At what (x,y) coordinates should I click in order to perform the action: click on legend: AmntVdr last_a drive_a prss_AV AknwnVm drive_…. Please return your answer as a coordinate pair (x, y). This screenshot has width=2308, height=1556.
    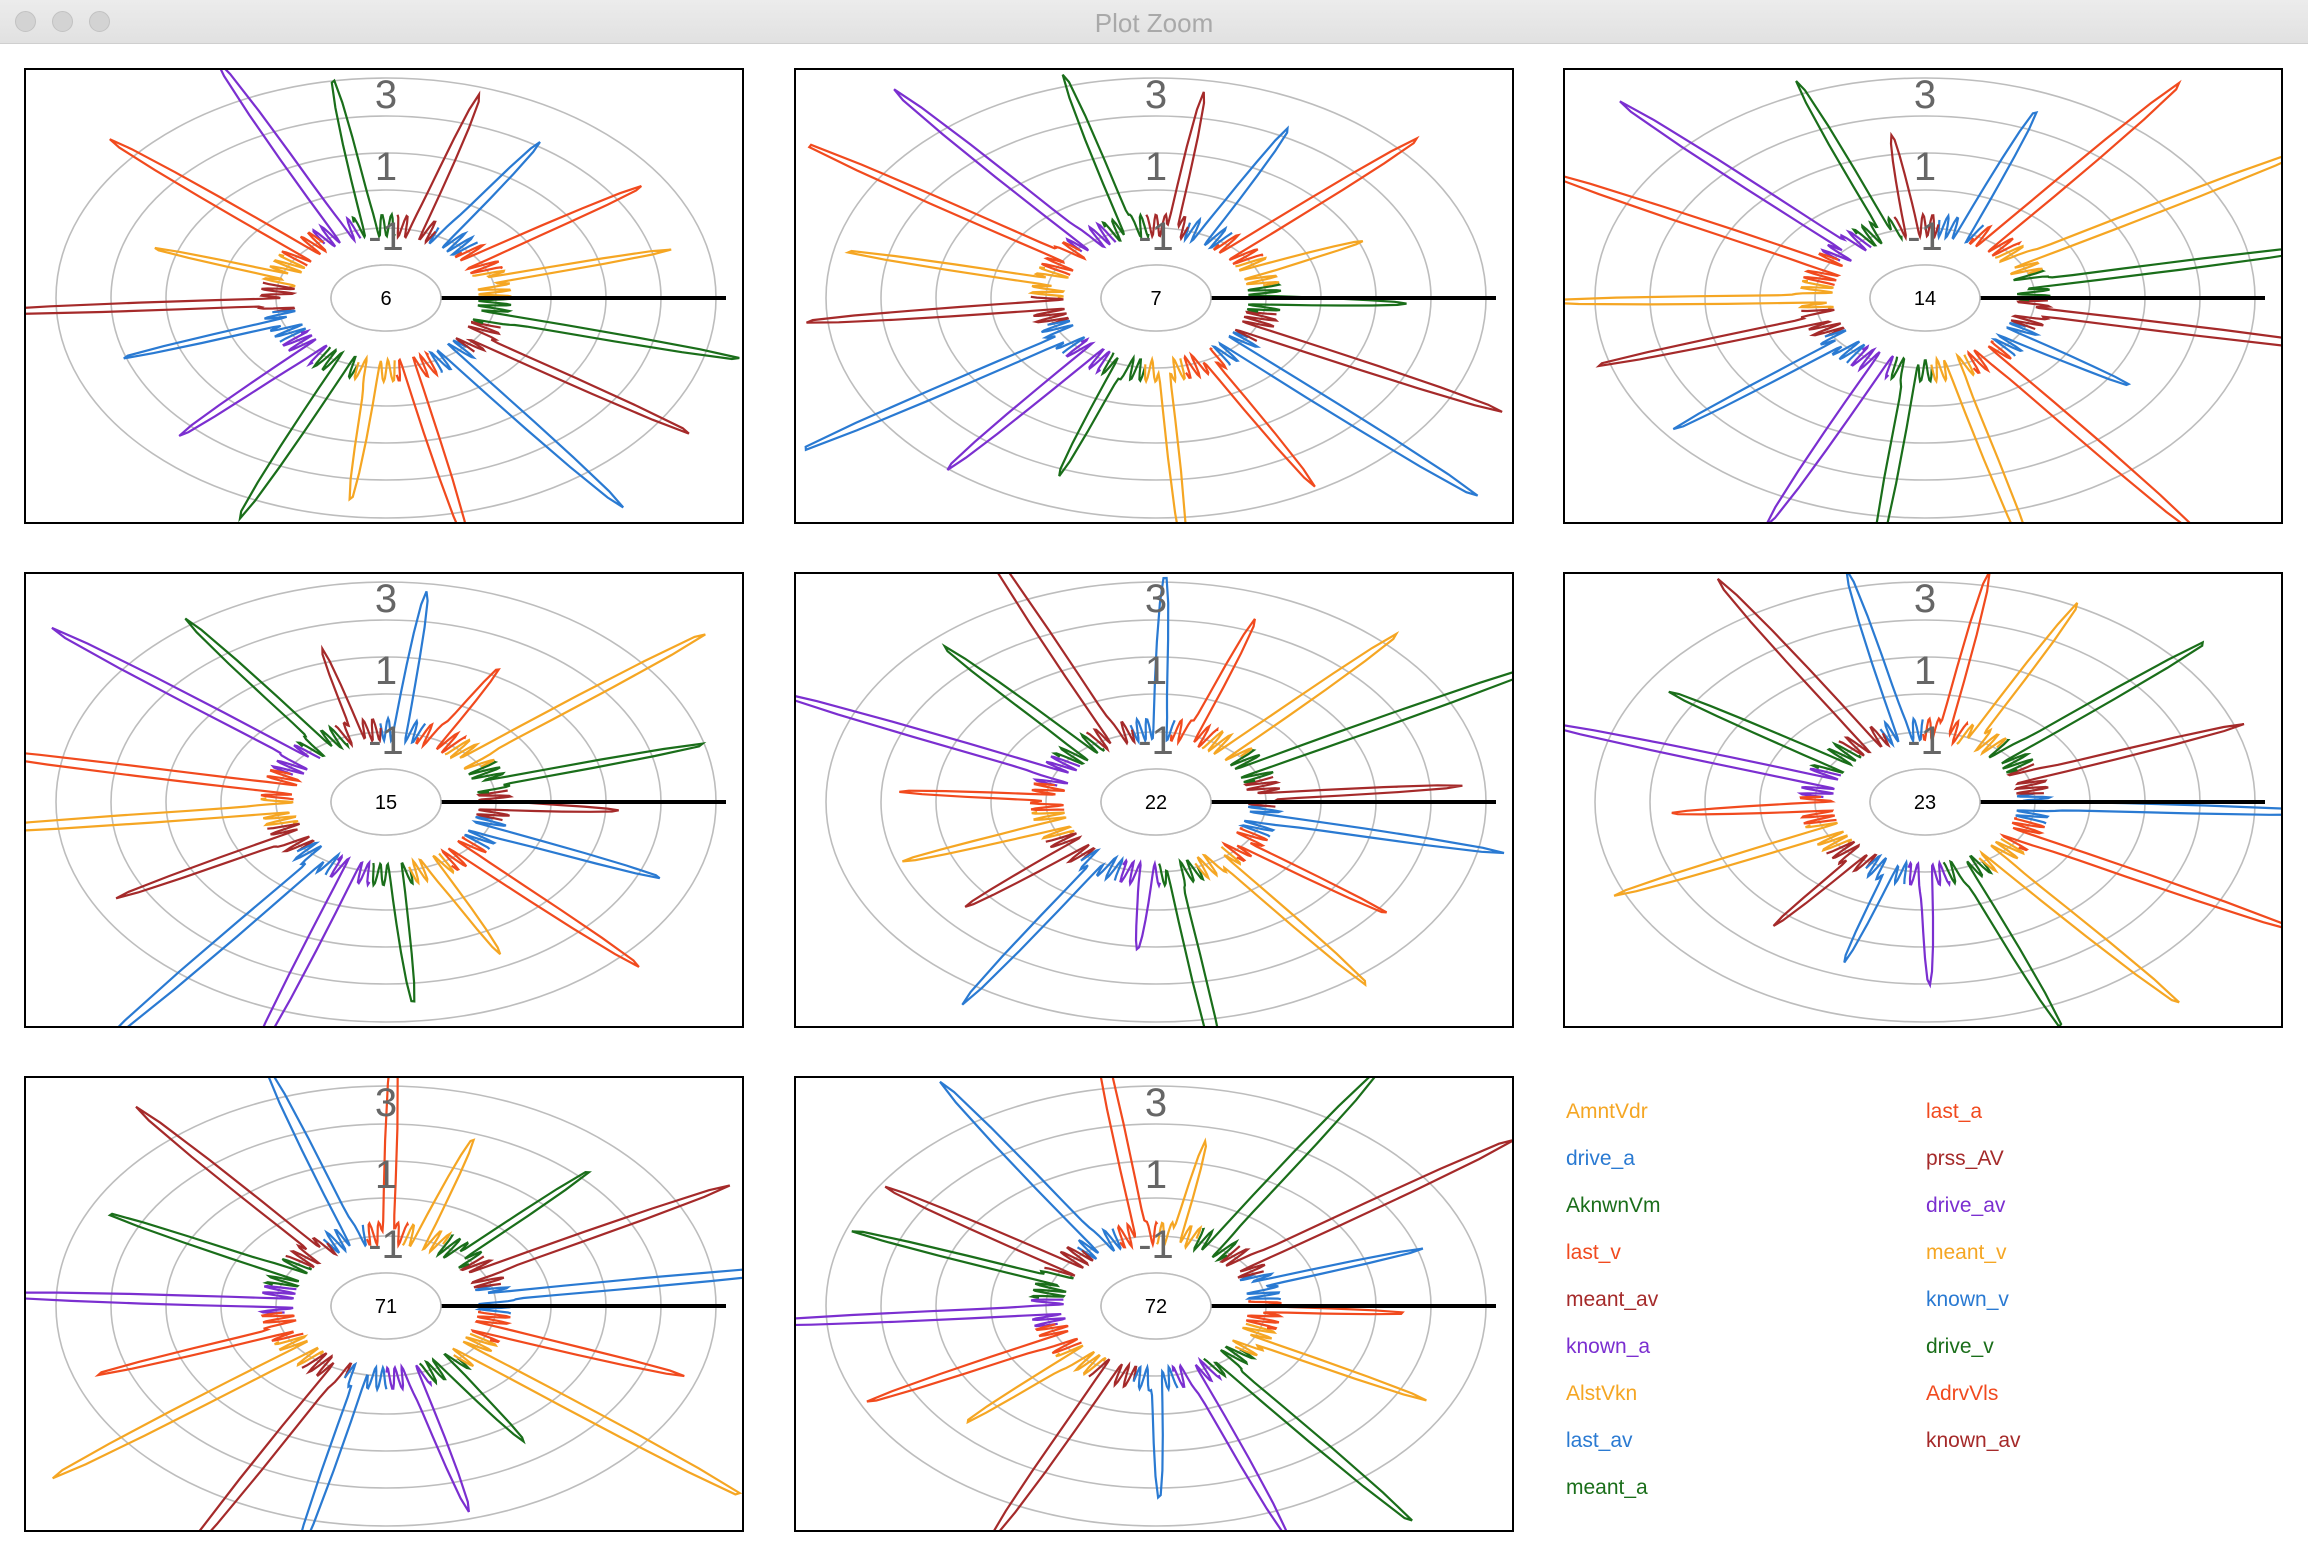
    Looking at the image, I should click on (1916, 1320).